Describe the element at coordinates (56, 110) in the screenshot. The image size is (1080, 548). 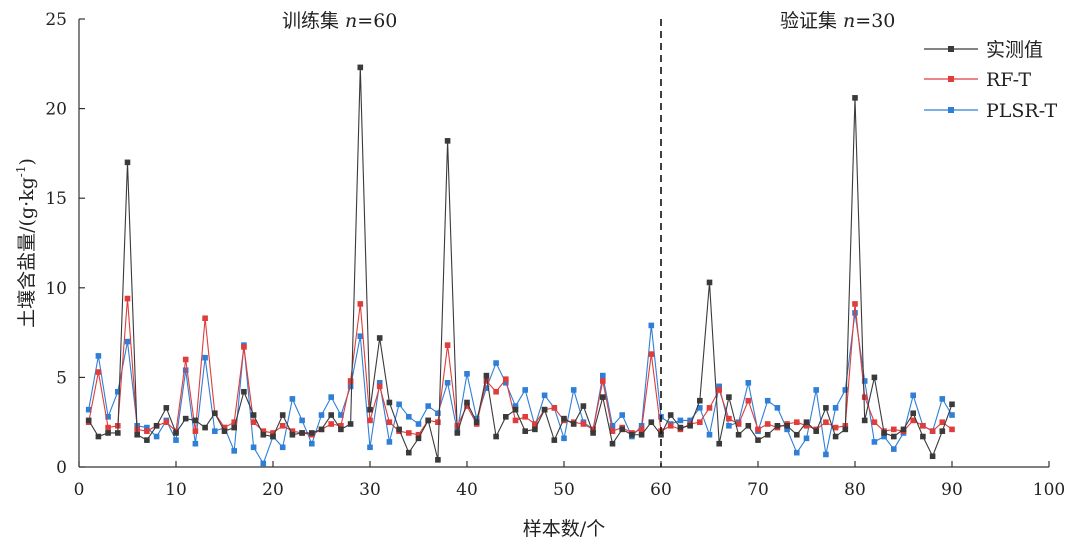
I see `y-tick-label-20: 20` at that location.